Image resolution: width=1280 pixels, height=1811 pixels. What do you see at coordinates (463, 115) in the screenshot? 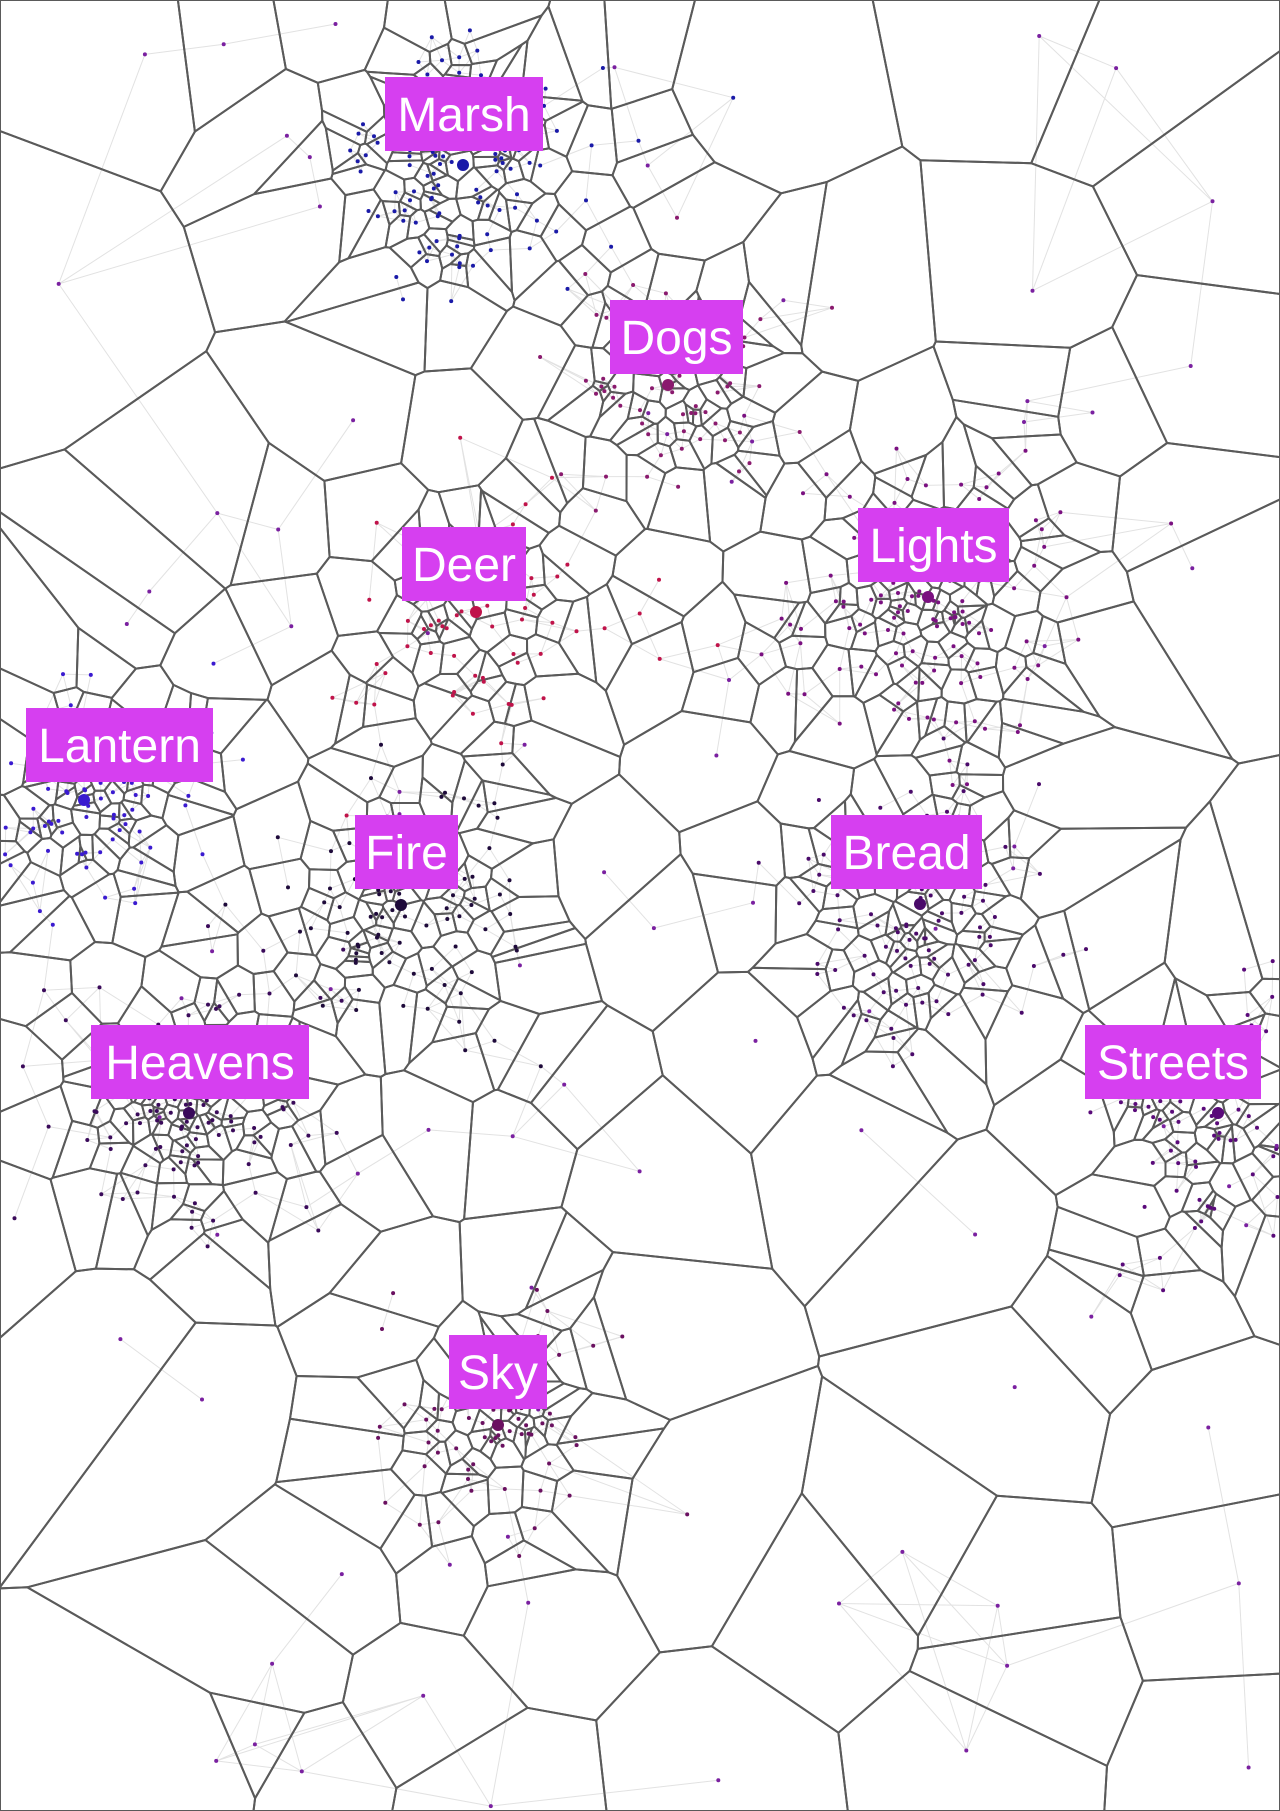
I see `label-text: Marsh` at bounding box center [463, 115].